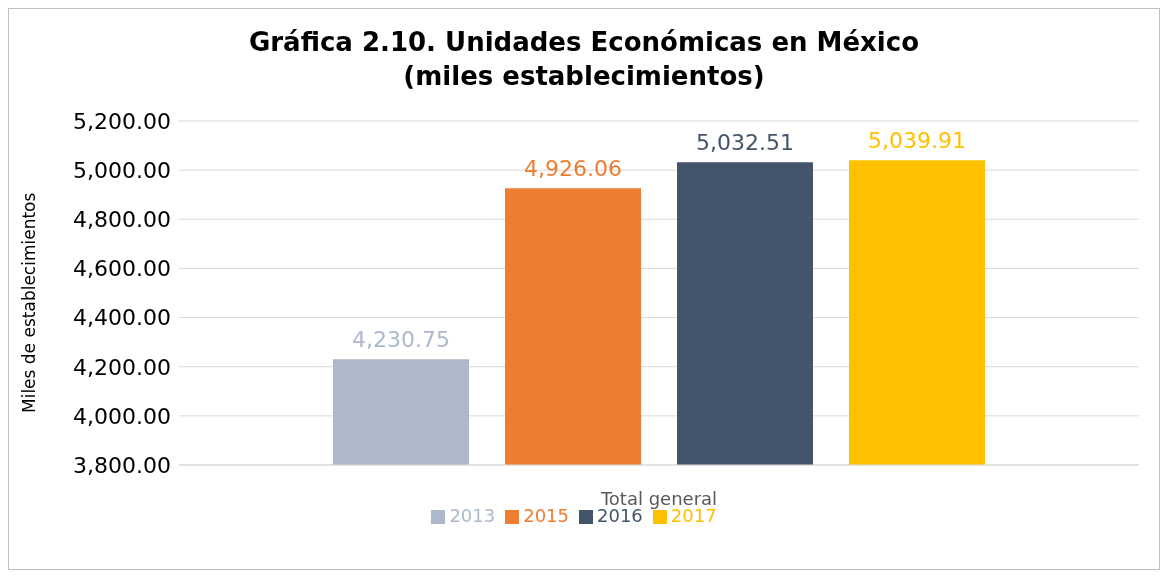 The image size is (1170, 577). What do you see at coordinates (122, 220) in the screenshot?
I see `y-tick-label: 4,800.00` at bounding box center [122, 220].